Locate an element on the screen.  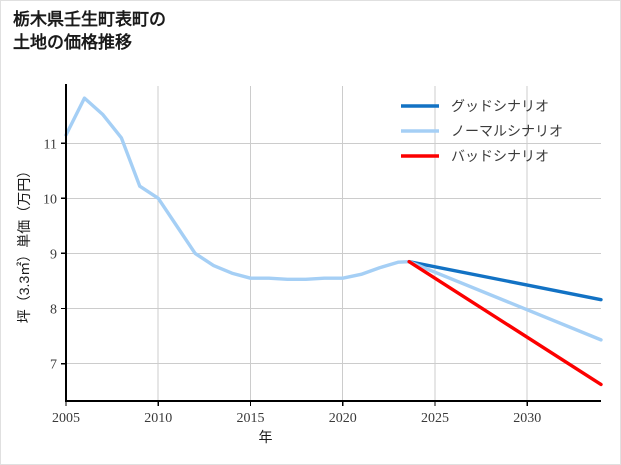
x-tick-label: 2010 is located at coordinates (158, 418).